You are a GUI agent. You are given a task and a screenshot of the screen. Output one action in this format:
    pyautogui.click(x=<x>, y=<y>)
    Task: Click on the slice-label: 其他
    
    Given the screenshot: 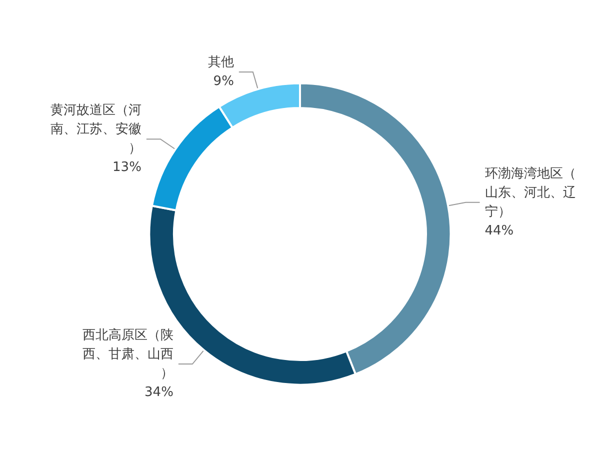 What is the action you would take?
    pyautogui.click(x=221, y=62)
    